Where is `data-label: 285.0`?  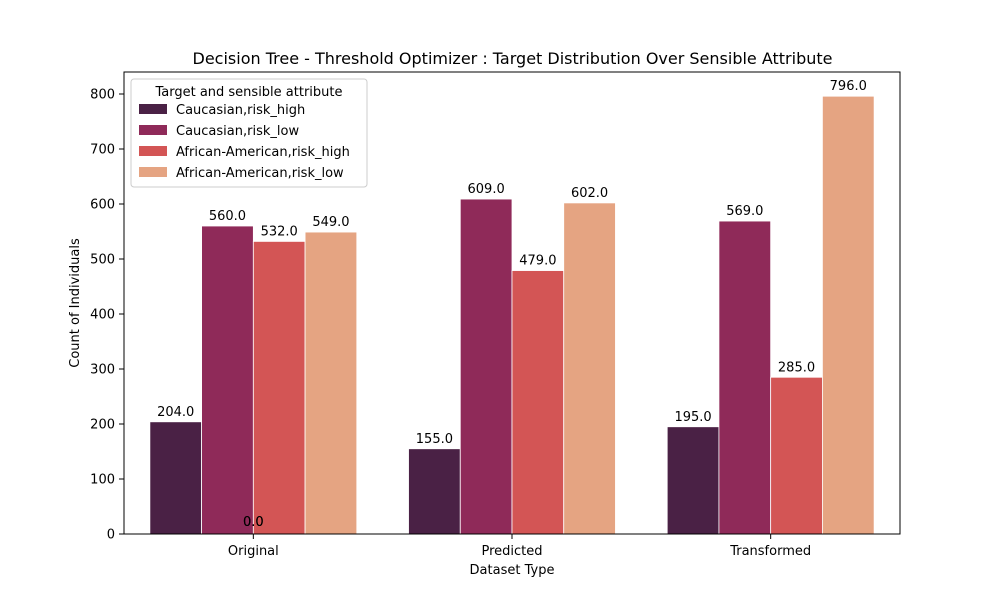 data-label: 285.0 is located at coordinates (796, 367).